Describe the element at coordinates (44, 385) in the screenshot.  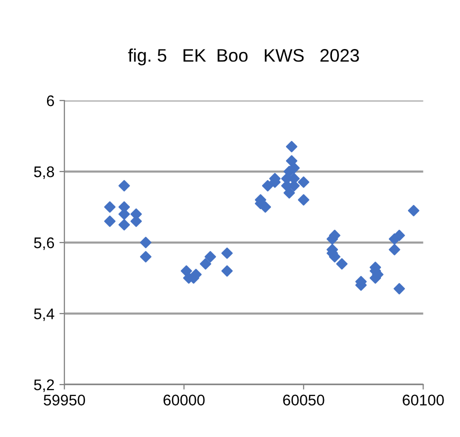
I see `y-tick-label: 5,2` at that location.